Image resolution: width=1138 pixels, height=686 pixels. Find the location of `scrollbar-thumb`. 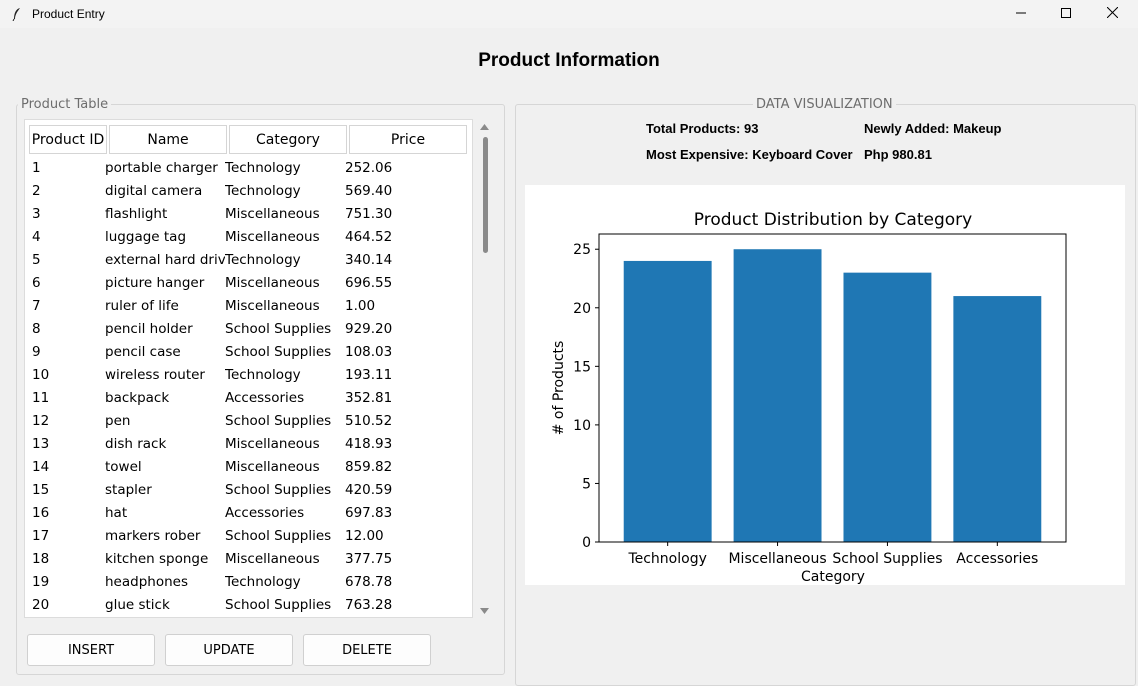

scrollbar-thumb is located at coordinates (485, 195).